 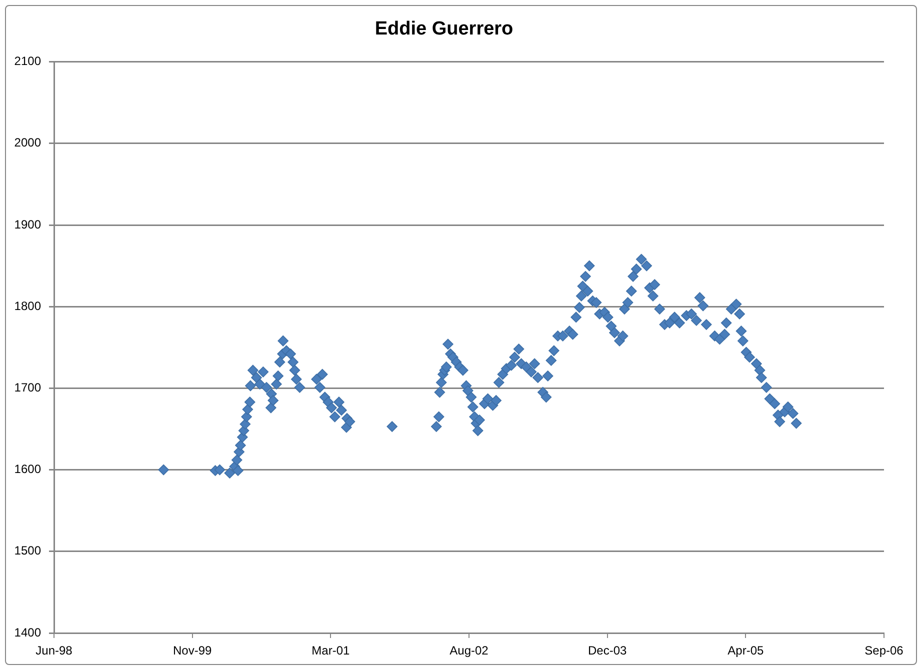 What do you see at coordinates (444, 29) in the screenshot?
I see `chart-title: Eddie Guerrero` at bounding box center [444, 29].